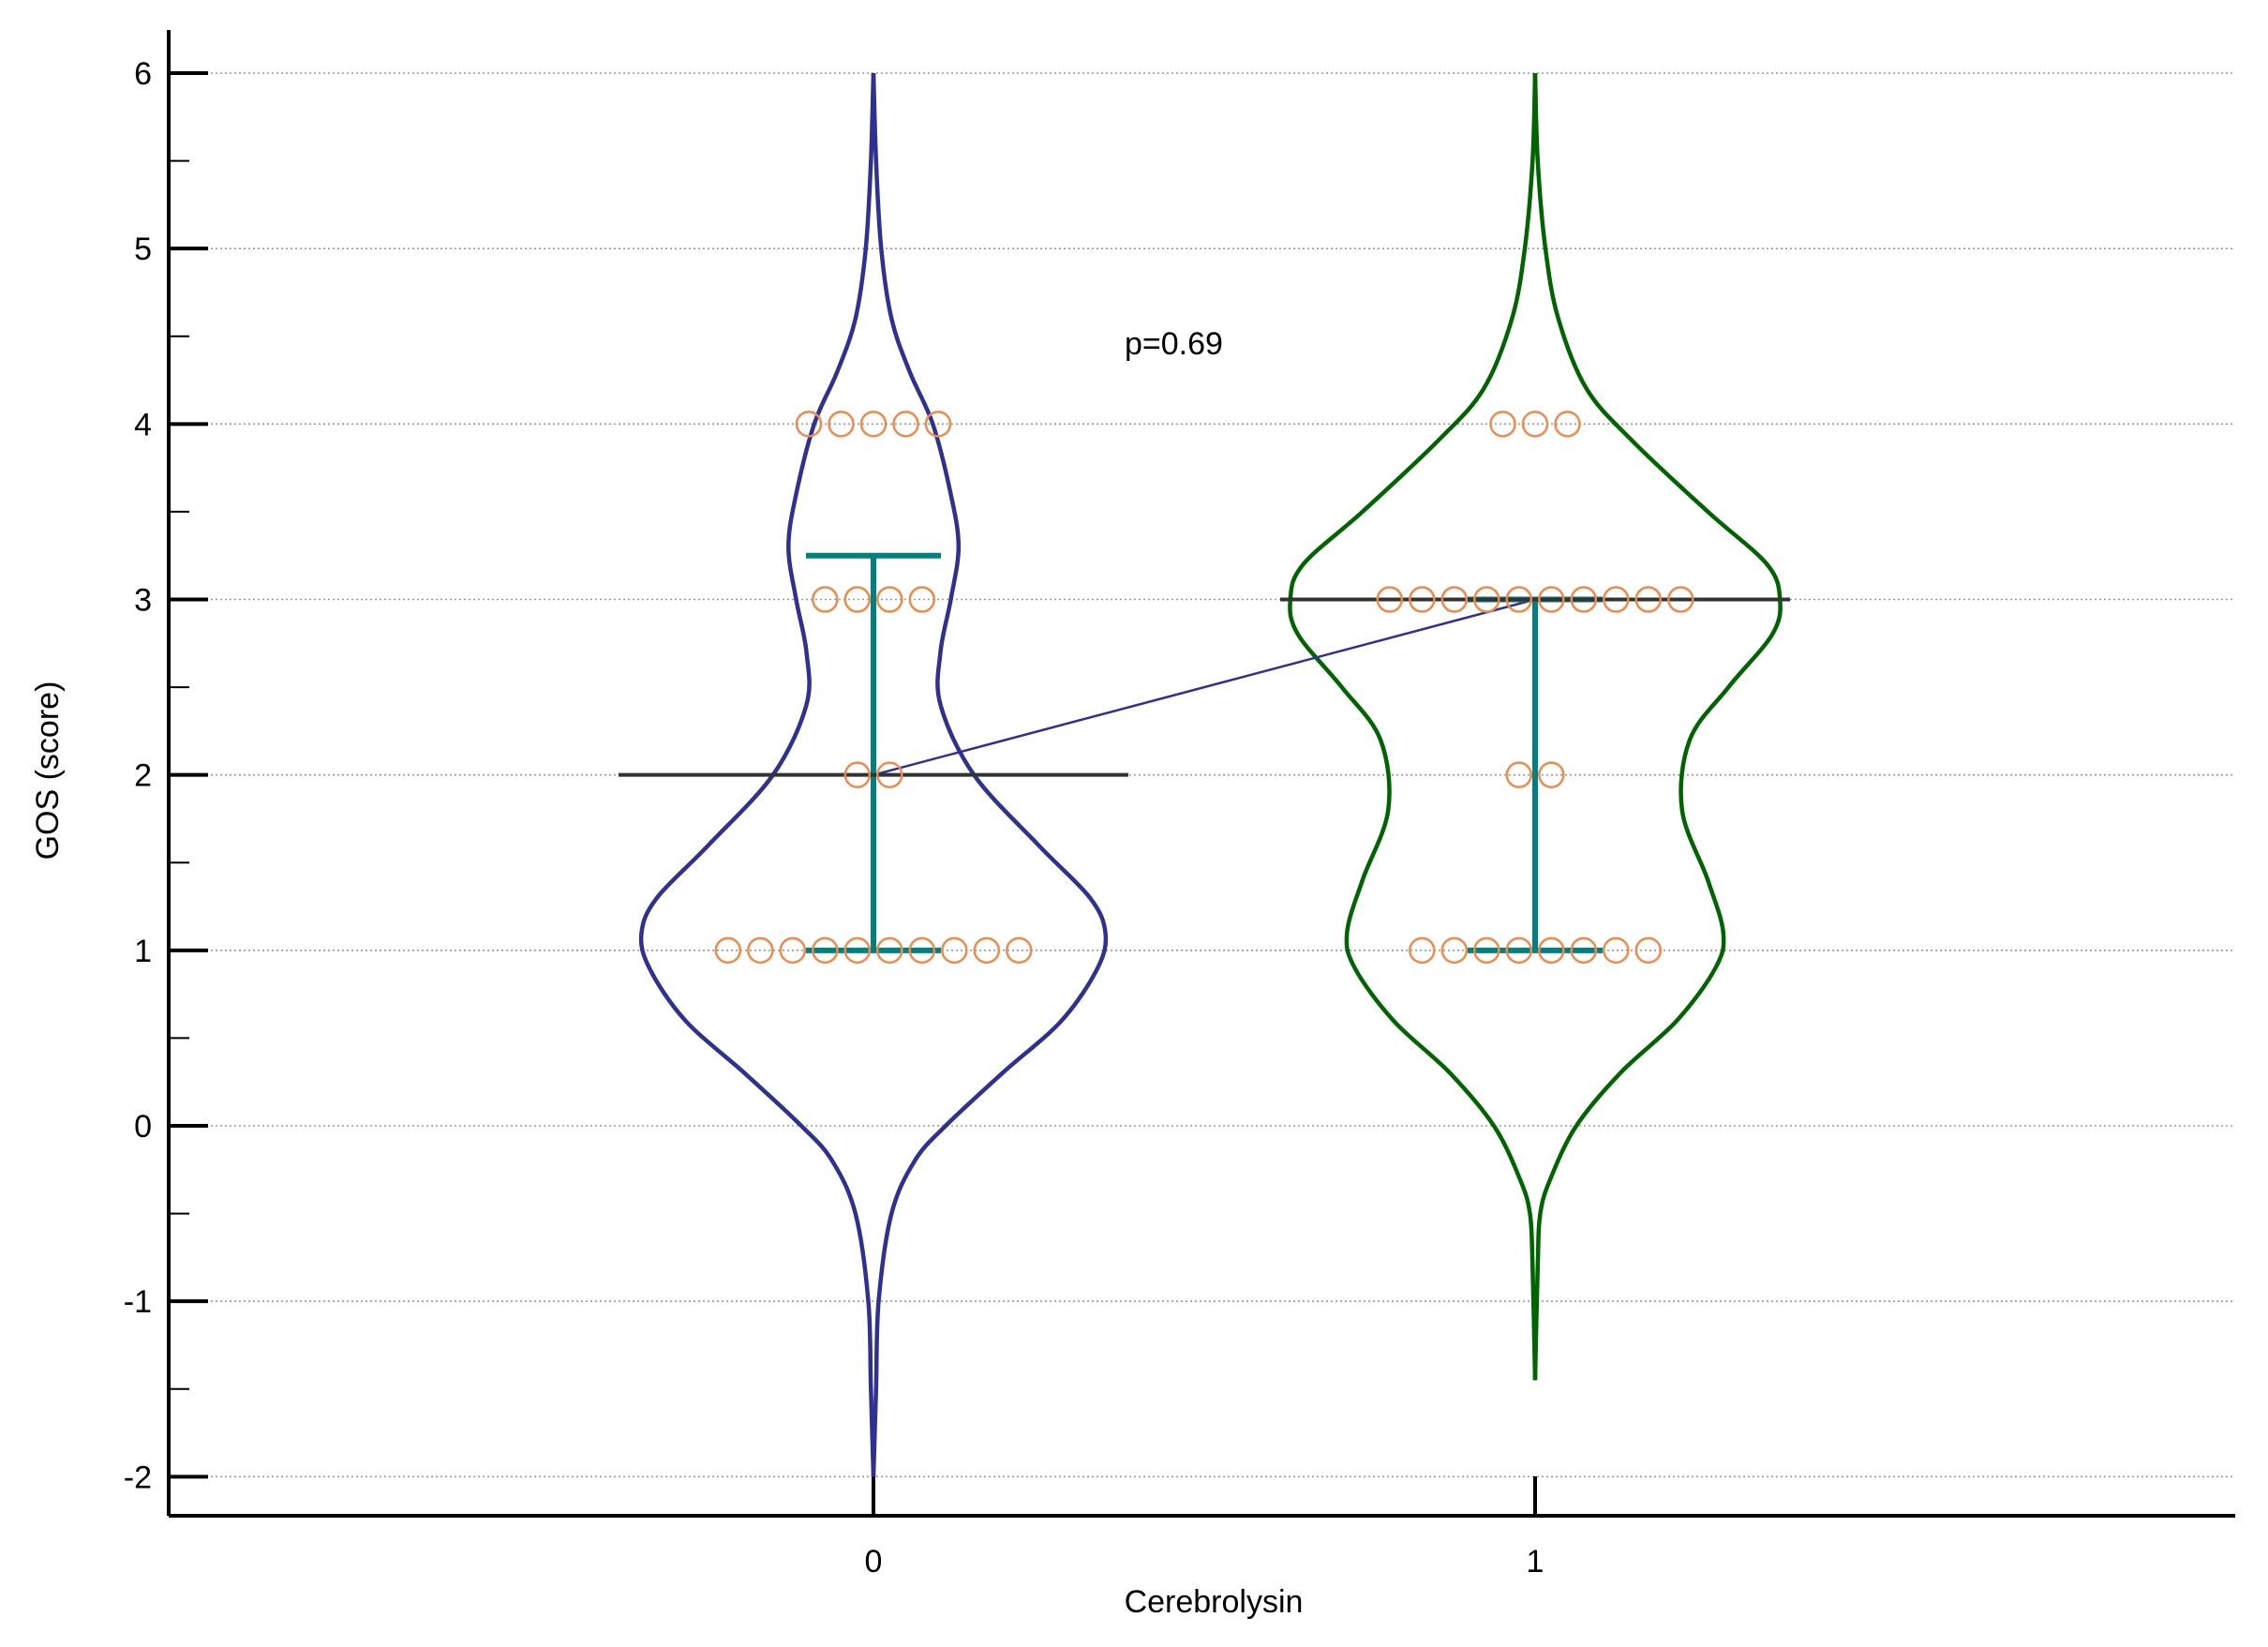  I want to click on data-points, so click(1204, 688).